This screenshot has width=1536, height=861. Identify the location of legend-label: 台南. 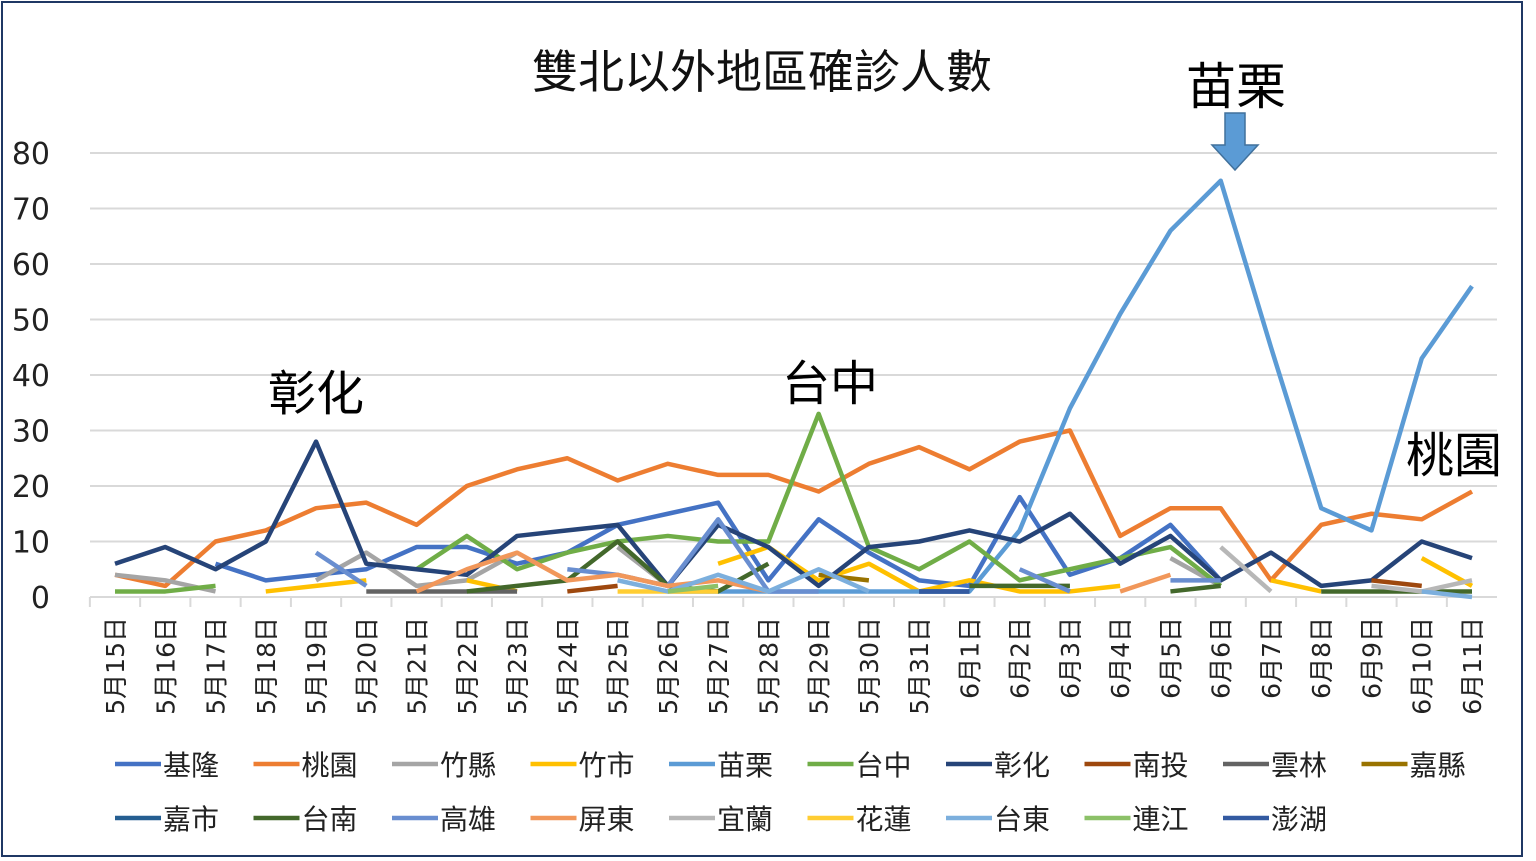
(330, 819).